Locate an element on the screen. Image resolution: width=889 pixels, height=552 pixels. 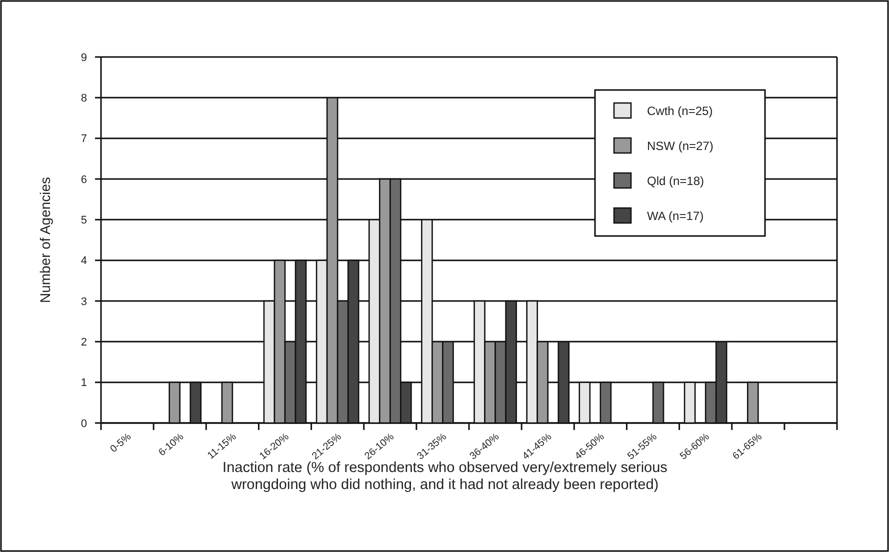
y-tick-label: 7 is located at coordinates (83, 139).